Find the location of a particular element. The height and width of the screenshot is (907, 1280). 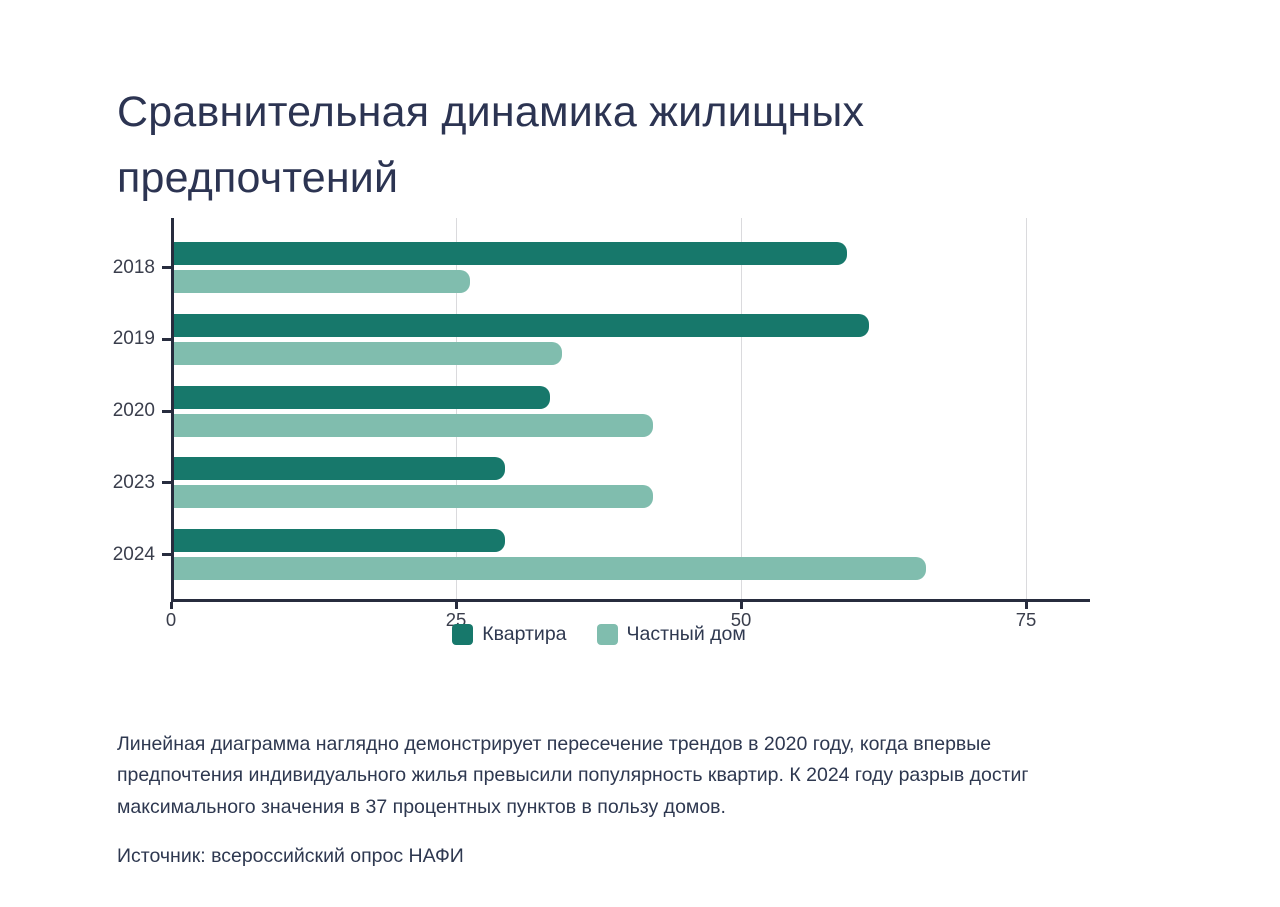

bar-2018-kvartira is located at coordinates (510, 253).